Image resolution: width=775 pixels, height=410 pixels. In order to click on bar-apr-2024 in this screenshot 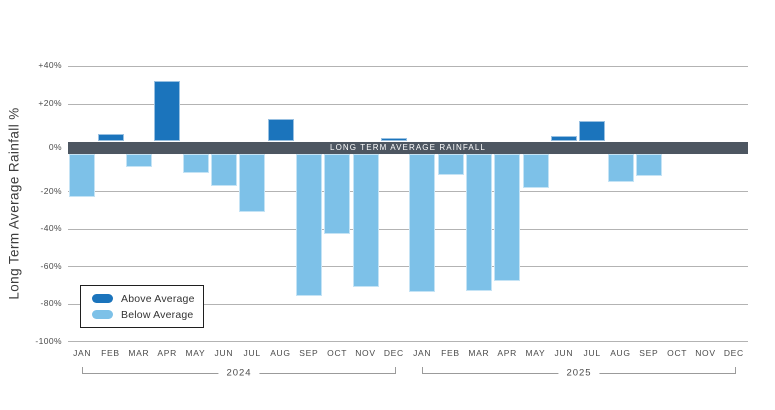, I will do `click(167, 111)`.